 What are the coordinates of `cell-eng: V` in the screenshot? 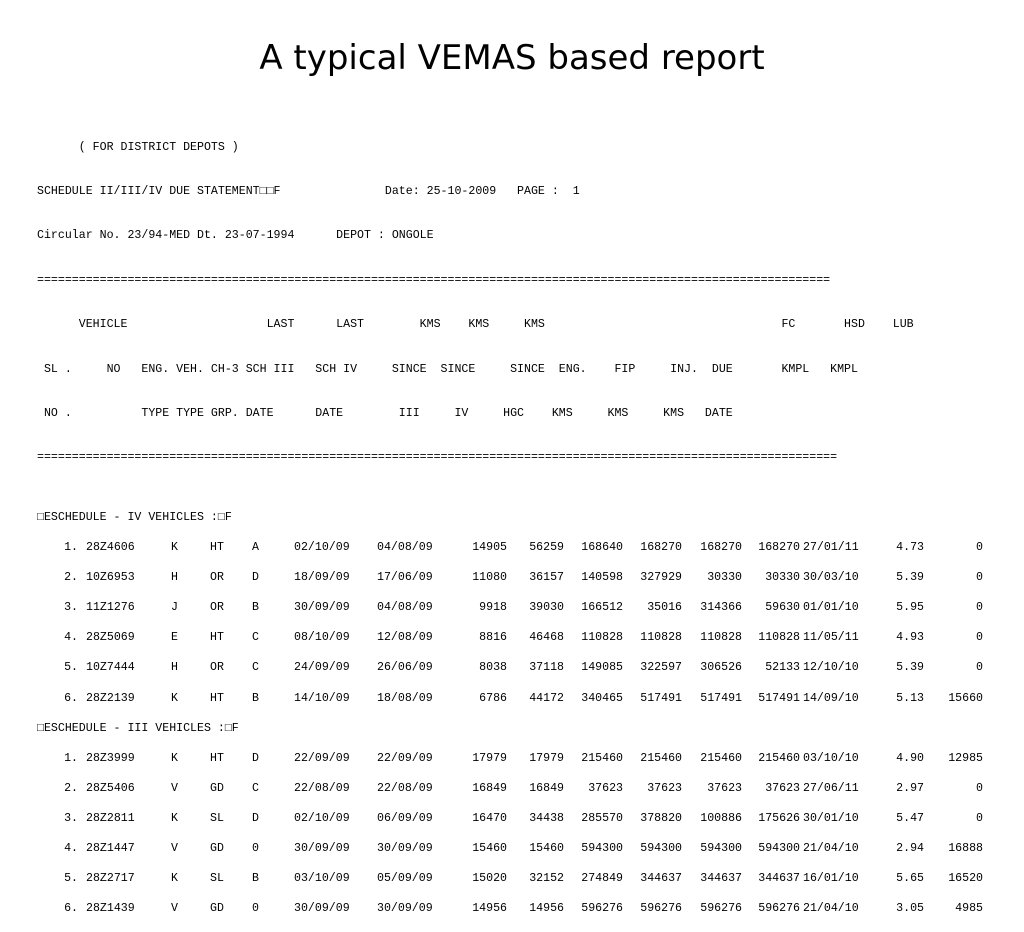 It's located at (174, 849).